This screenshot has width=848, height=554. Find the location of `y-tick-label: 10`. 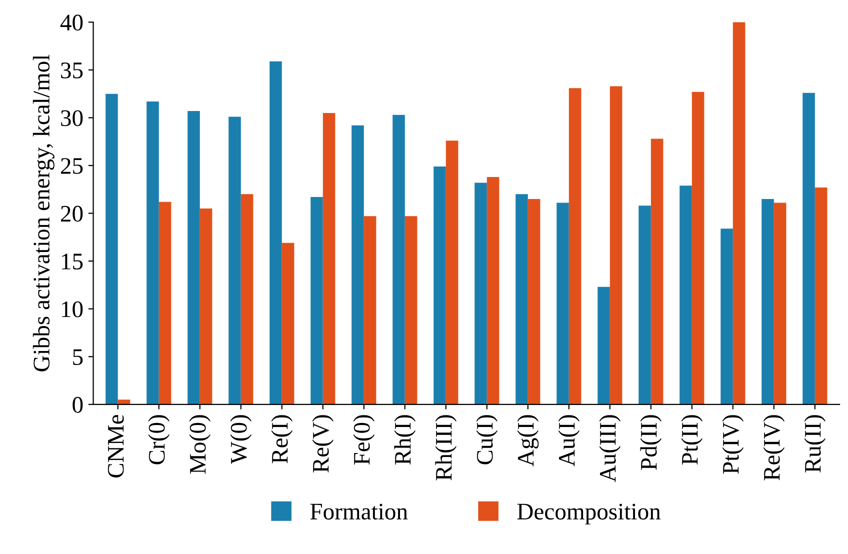

y-tick-label: 10 is located at coordinates (72, 309).